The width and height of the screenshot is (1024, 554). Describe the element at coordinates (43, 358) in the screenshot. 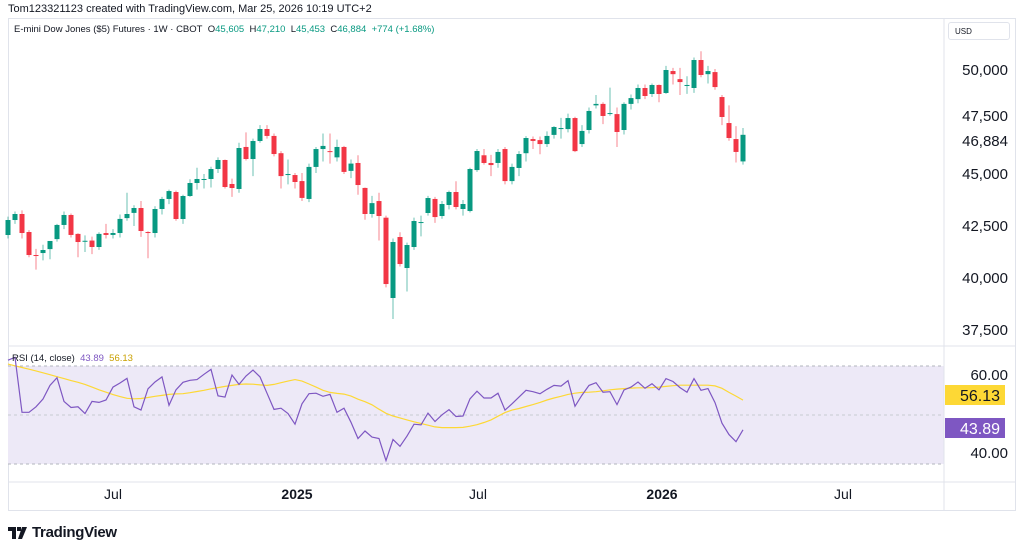

I see `rsi-title: RSI (14, close)` at that location.